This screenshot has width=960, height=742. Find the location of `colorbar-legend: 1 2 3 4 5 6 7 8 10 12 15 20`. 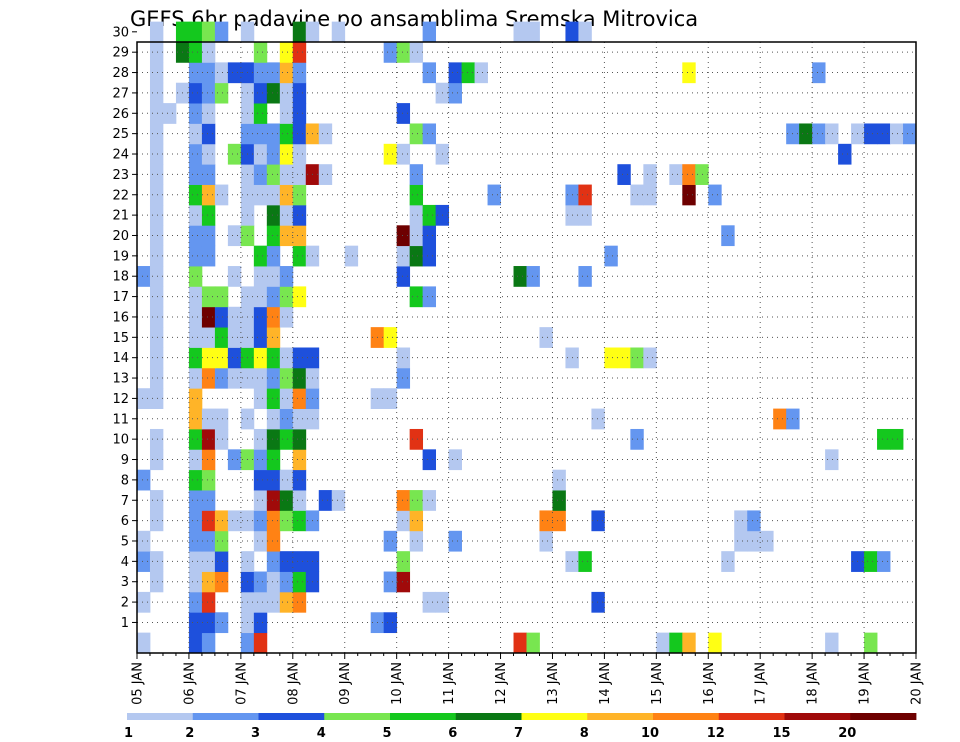

colorbar-legend: 1 2 3 4 5 6 7 8 10 12 15 20 is located at coordinates (520, 727).